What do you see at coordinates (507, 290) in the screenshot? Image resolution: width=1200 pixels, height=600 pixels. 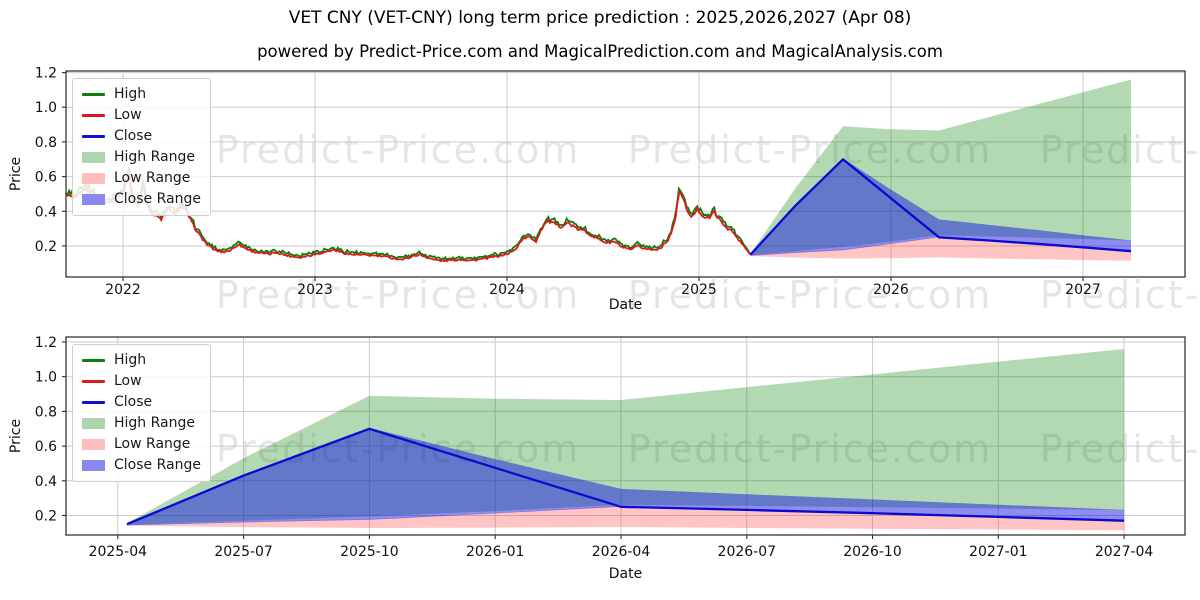 I see `x-tick-label: 2024` at bounding box center [507, 290].